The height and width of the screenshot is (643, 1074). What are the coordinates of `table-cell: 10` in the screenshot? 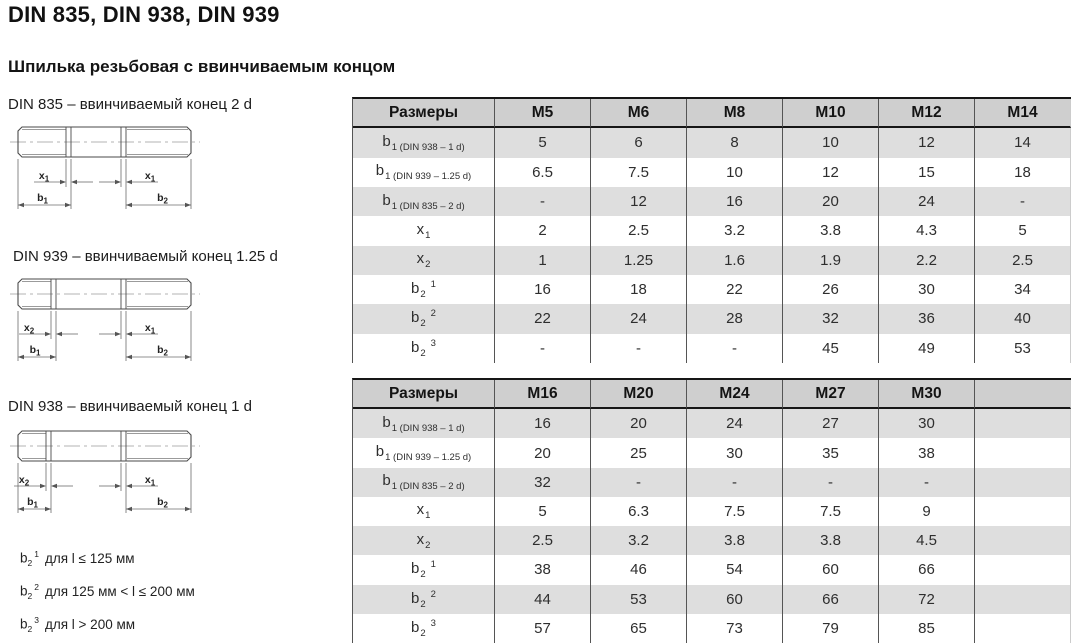 It's located at (735, 172).